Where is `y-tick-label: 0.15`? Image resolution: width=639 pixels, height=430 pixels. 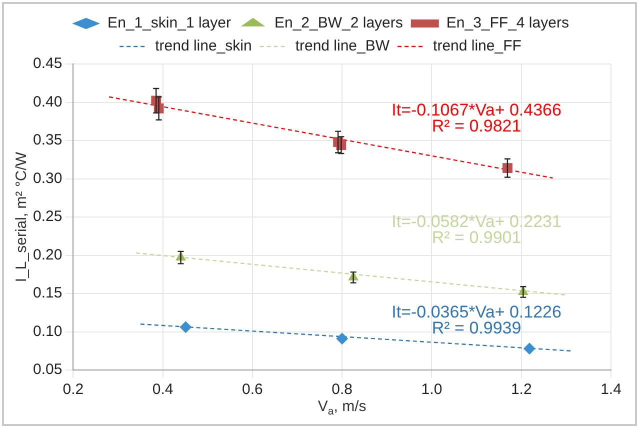 y-tick-label: 0.15 is located at coordinates (47, 293).